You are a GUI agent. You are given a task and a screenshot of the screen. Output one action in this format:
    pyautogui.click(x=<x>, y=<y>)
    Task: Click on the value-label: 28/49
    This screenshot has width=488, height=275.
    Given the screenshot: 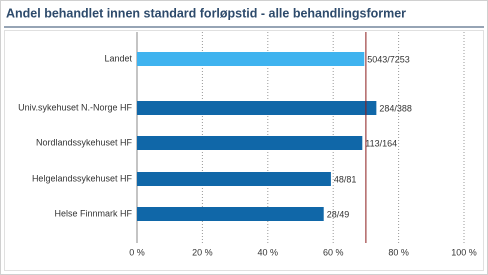 What is the action you would take?
    pyautogui.click(x=338, y=214)
    